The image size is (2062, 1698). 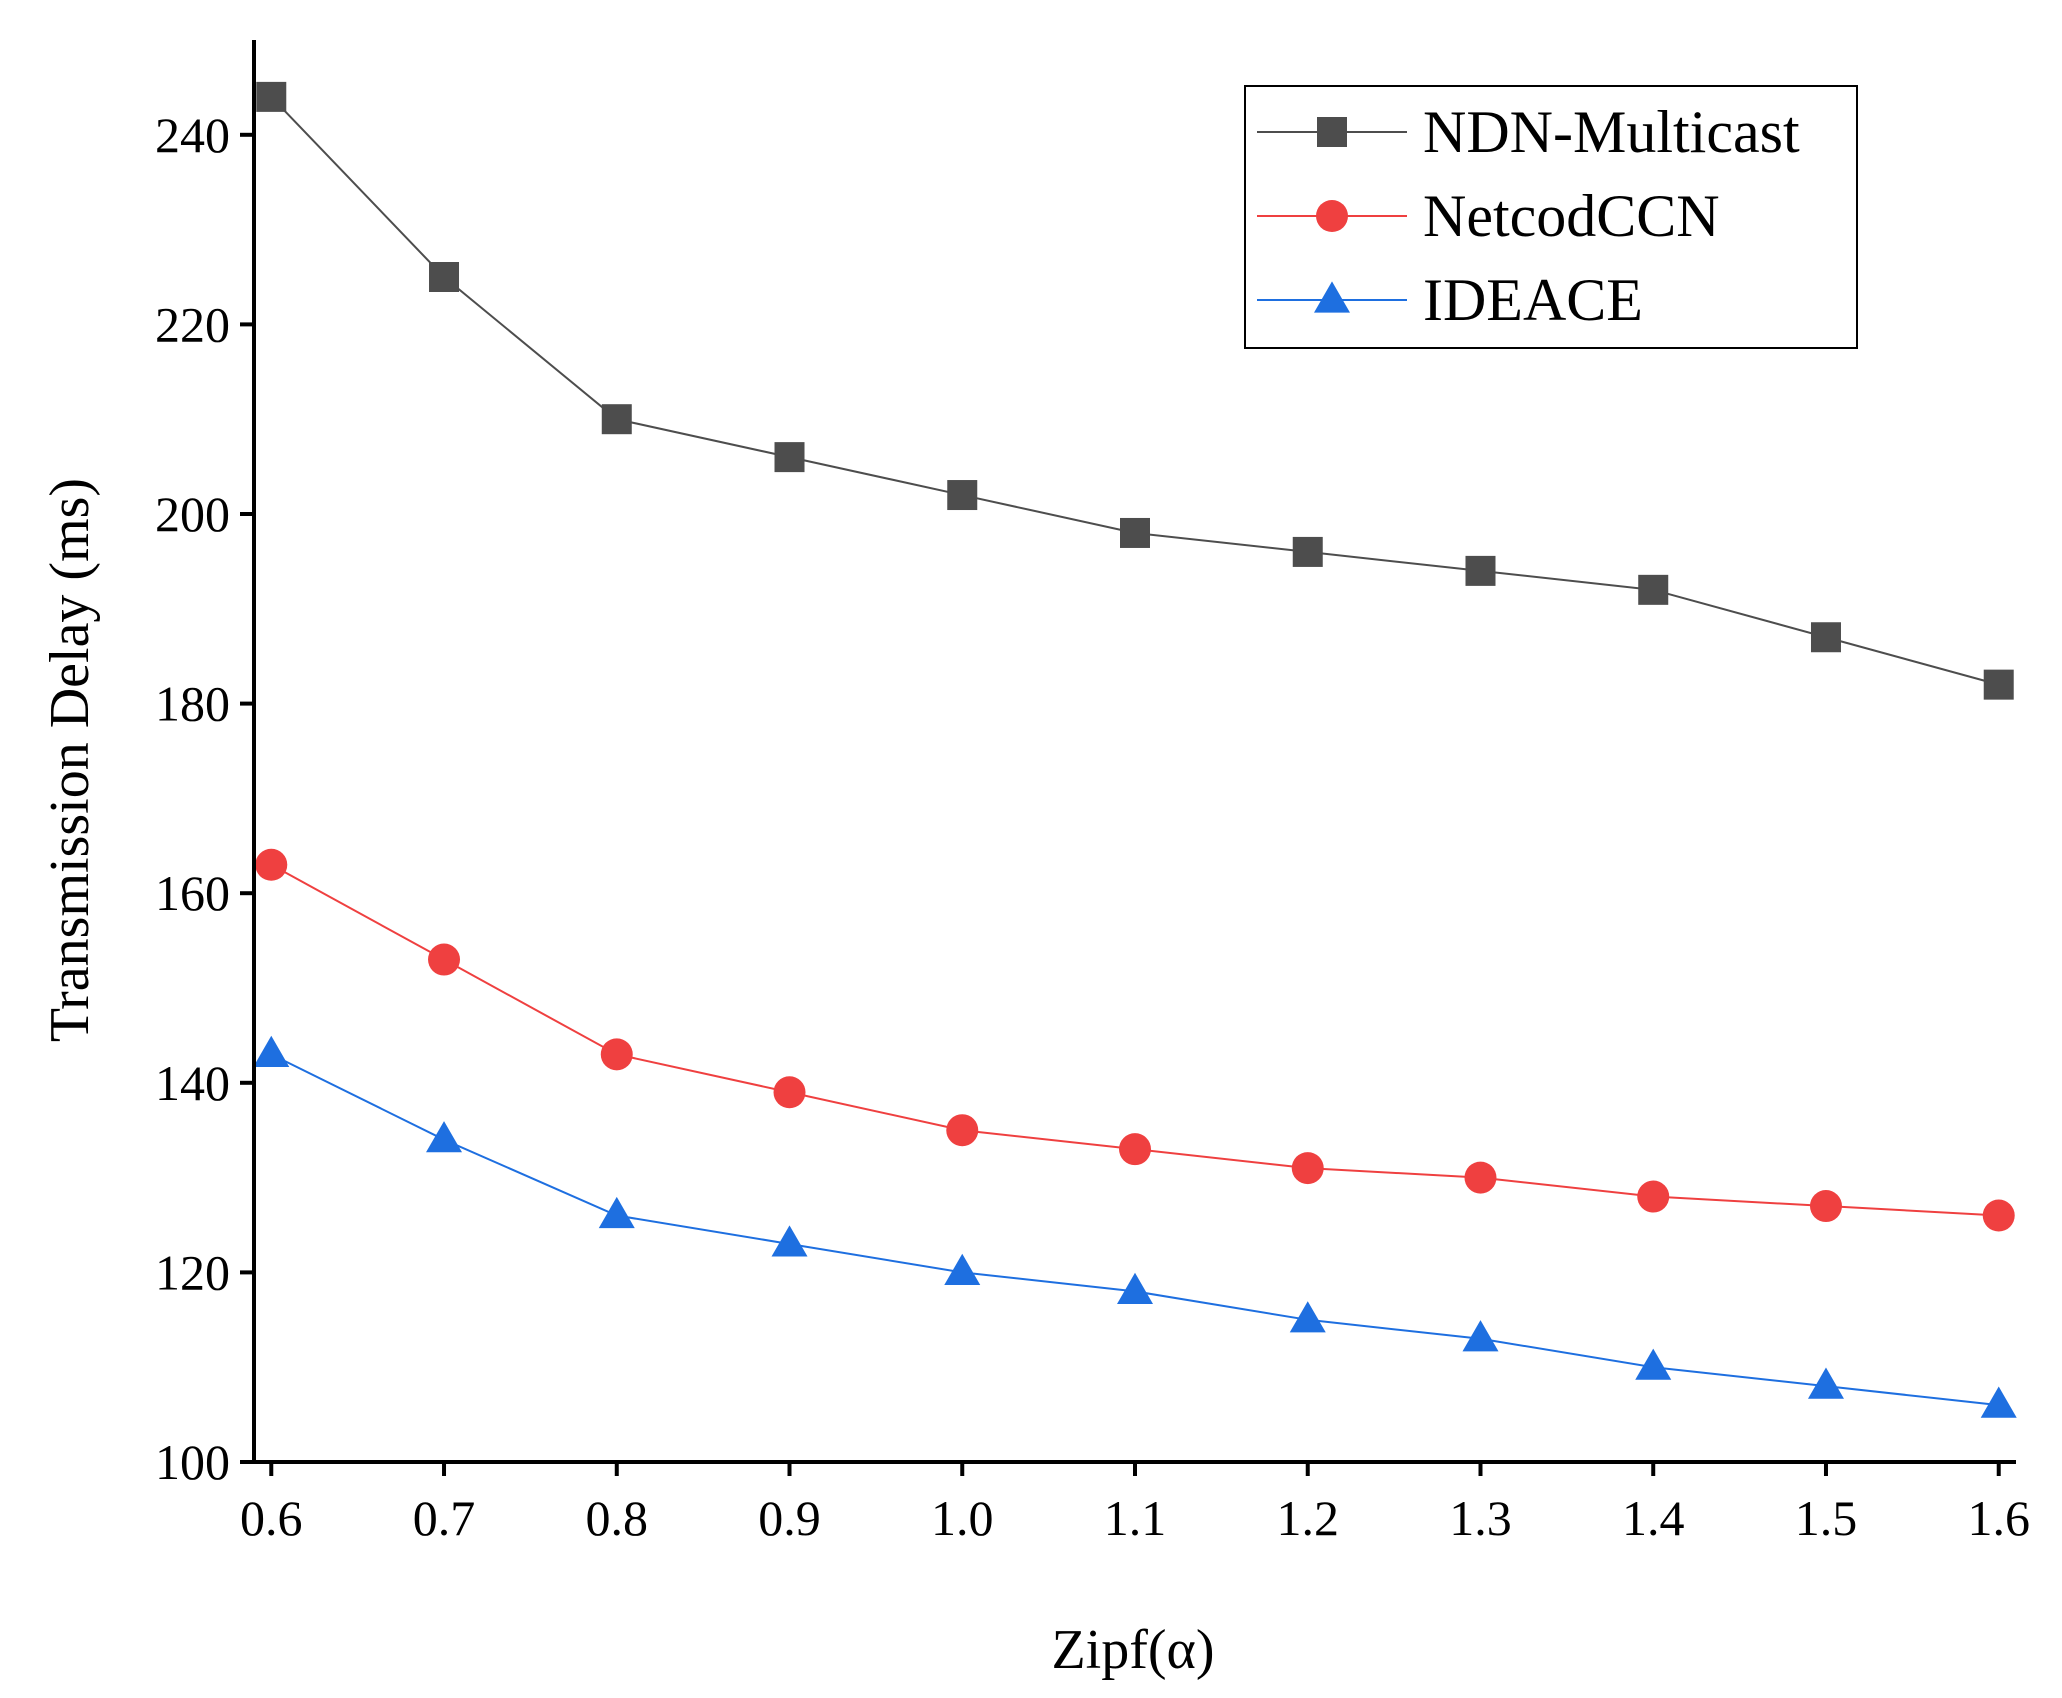 I want to click on y-axis-title: Transmission Delay (ms), so click(x=70, y=760).